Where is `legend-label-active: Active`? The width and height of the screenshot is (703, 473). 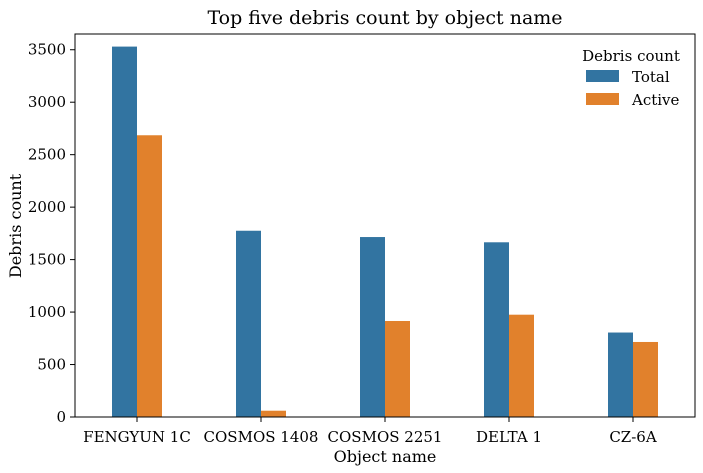
legend-label-active: Active is located at coordinates (655, 100).